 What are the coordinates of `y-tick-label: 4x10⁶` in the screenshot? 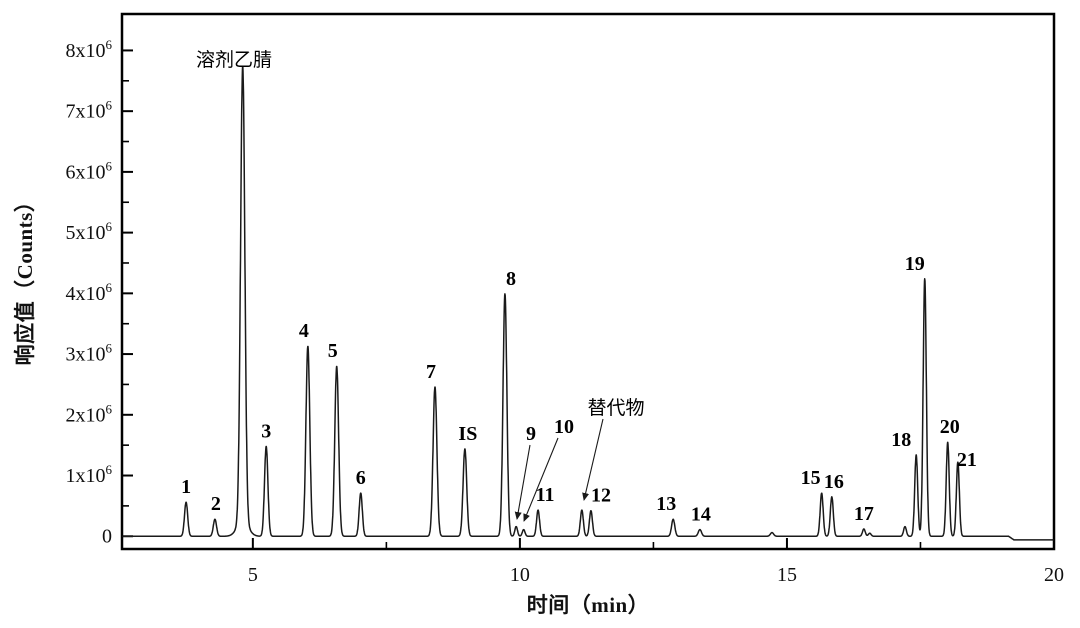 It's located at (89, 292).